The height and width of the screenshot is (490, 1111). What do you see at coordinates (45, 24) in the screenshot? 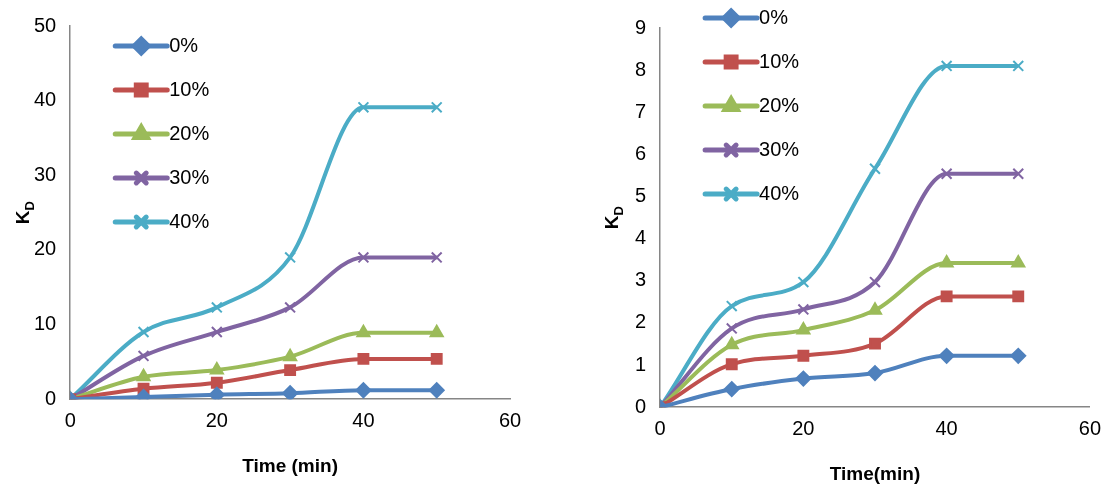
I see `y-tick-label: 50` at bounding box center [45, 24].